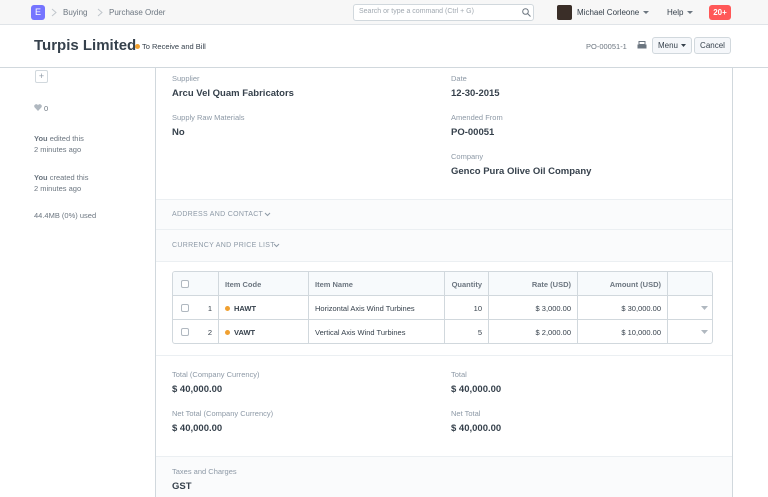 This screenshot has width=768, height=497. What do you see at coordinates (360, 332) in the screenshot?
I see `item-name: Vertical Axis Wind Turbines` at bounding box center [360, 332].